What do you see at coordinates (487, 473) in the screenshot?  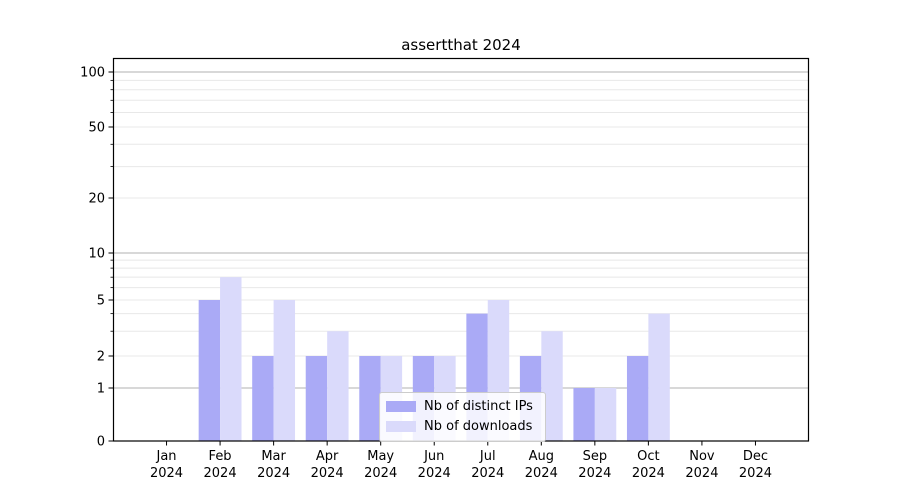 I see `x-tick-year-jul: 2024` at bounding box center [487, 473].